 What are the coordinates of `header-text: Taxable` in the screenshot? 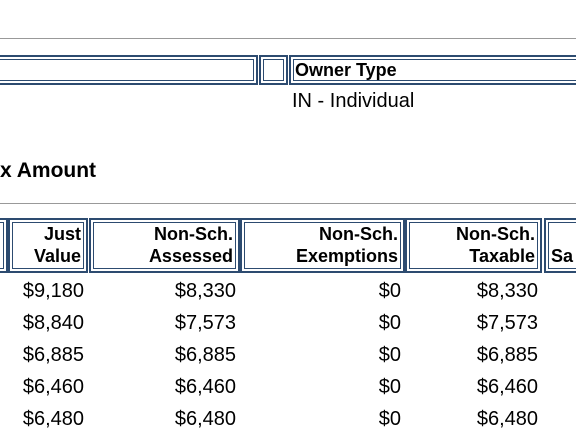 It's located at (502, 256).